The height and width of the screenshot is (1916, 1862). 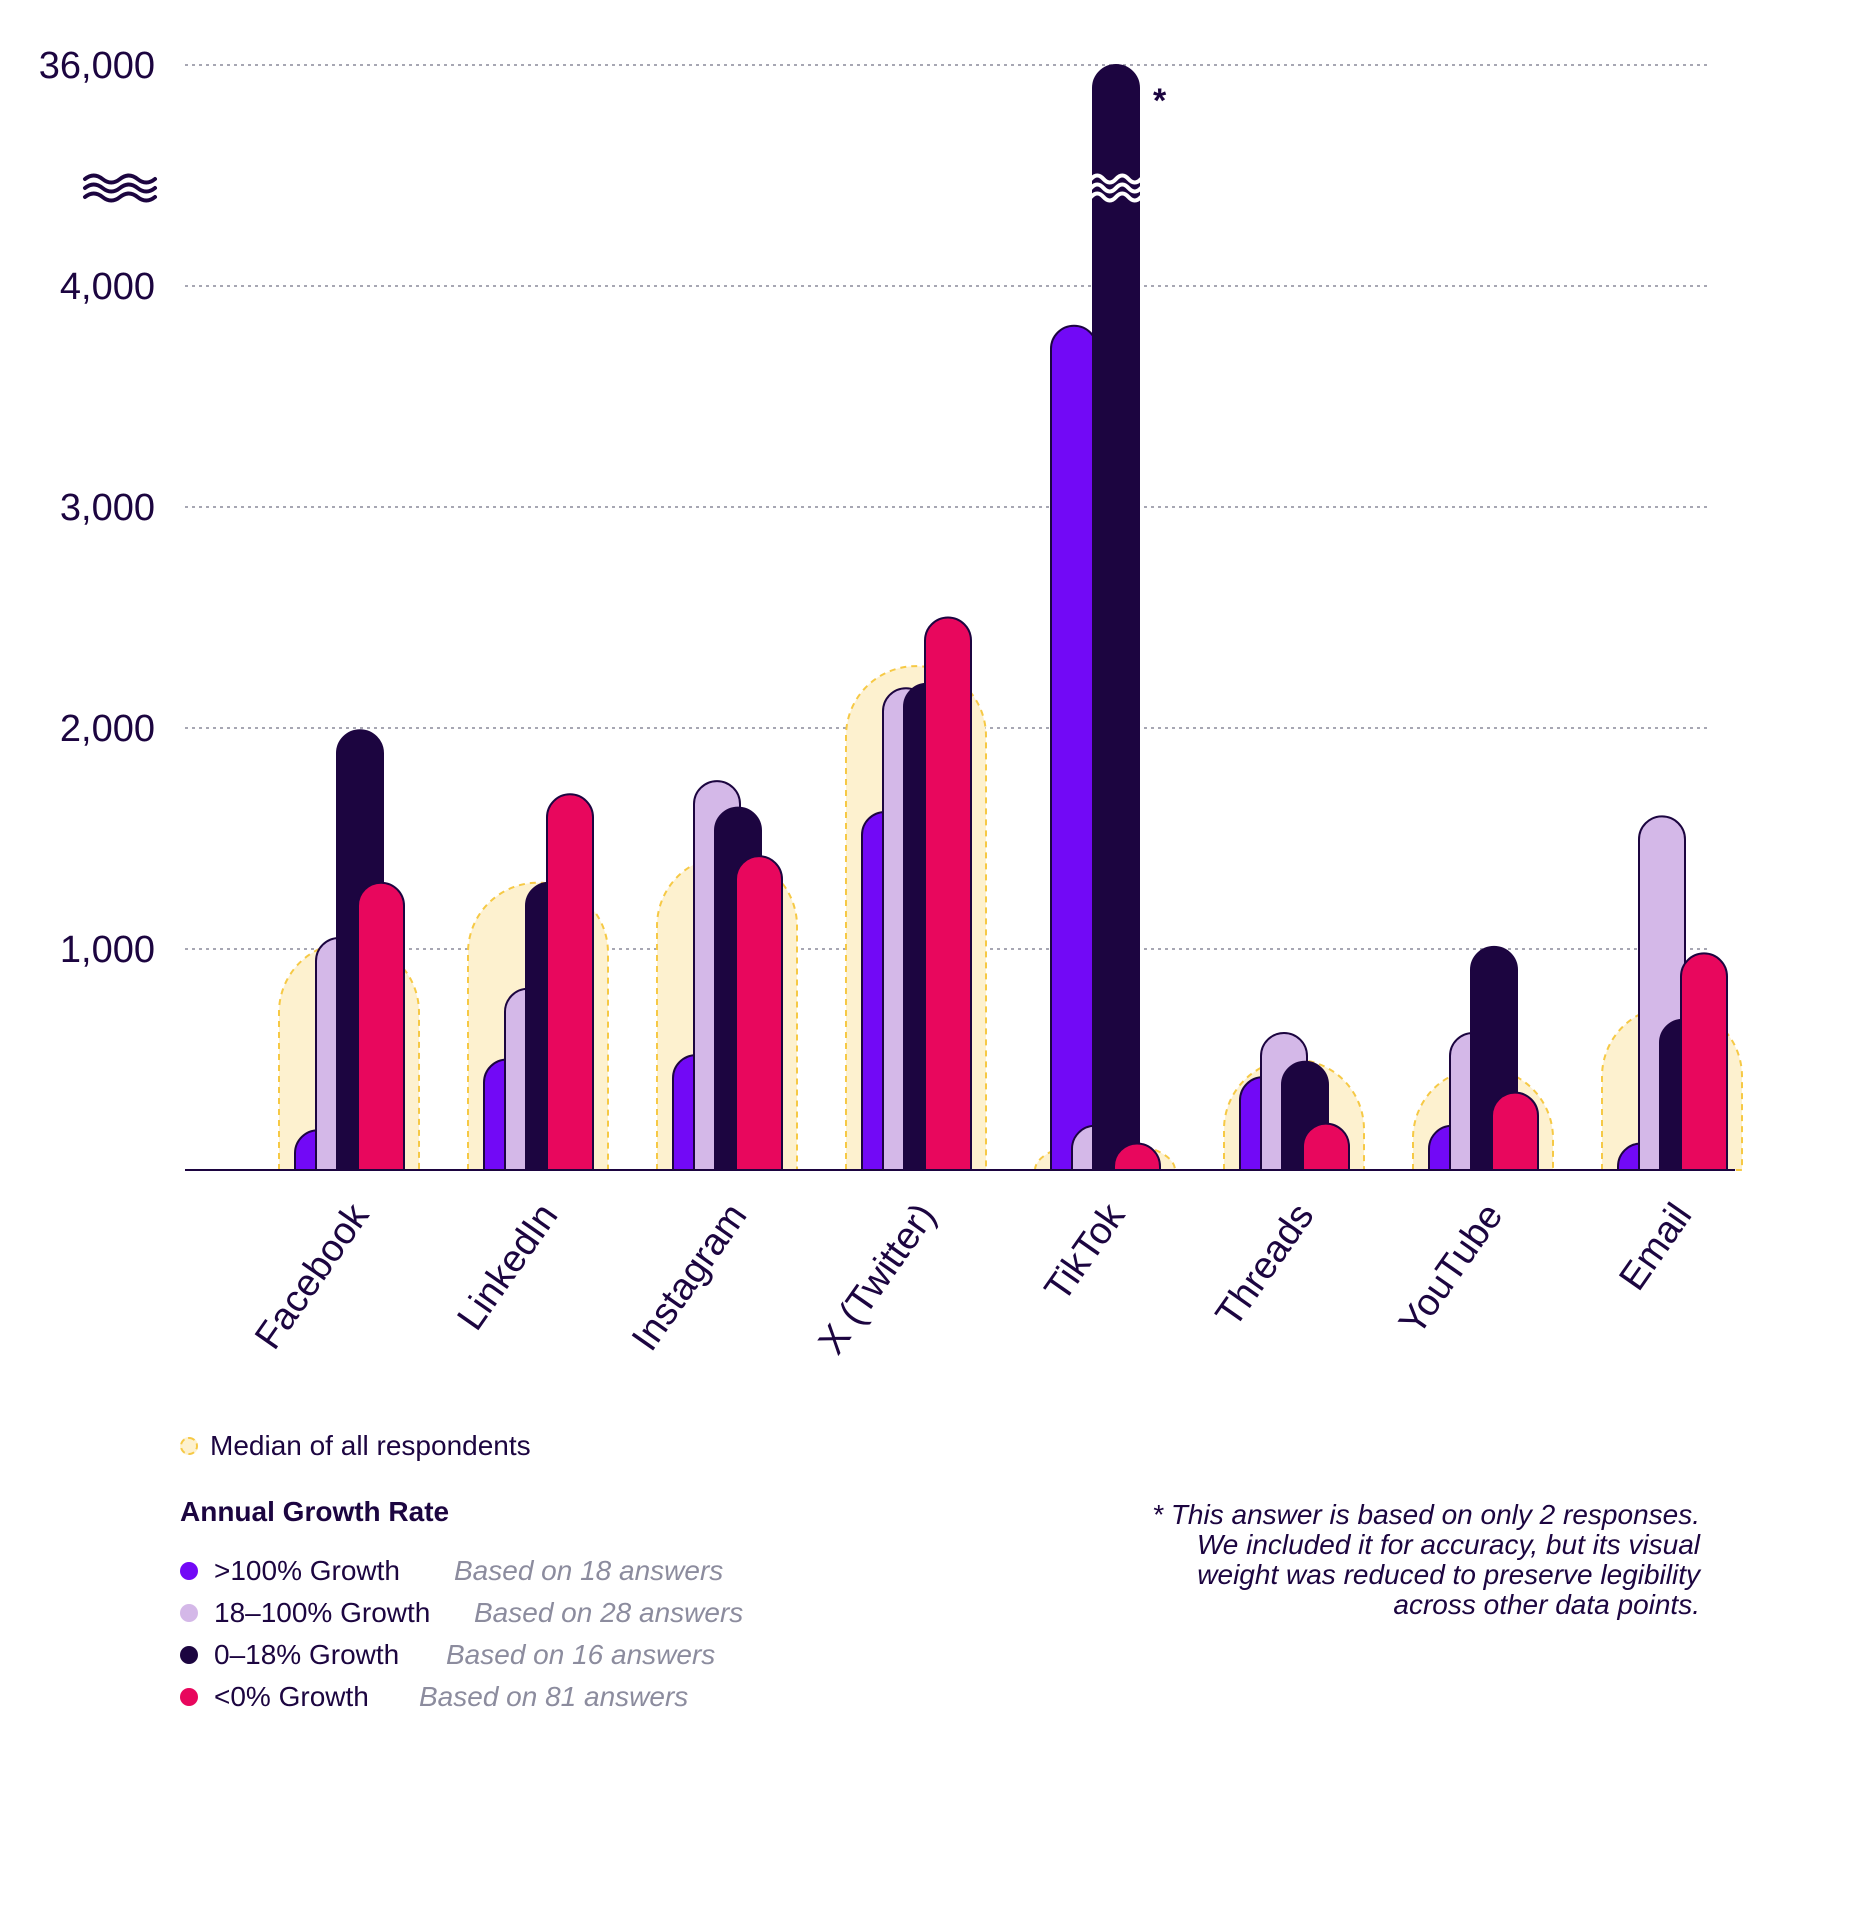 I want to click on category-label: Facebook, so click(x=312, y=1276).